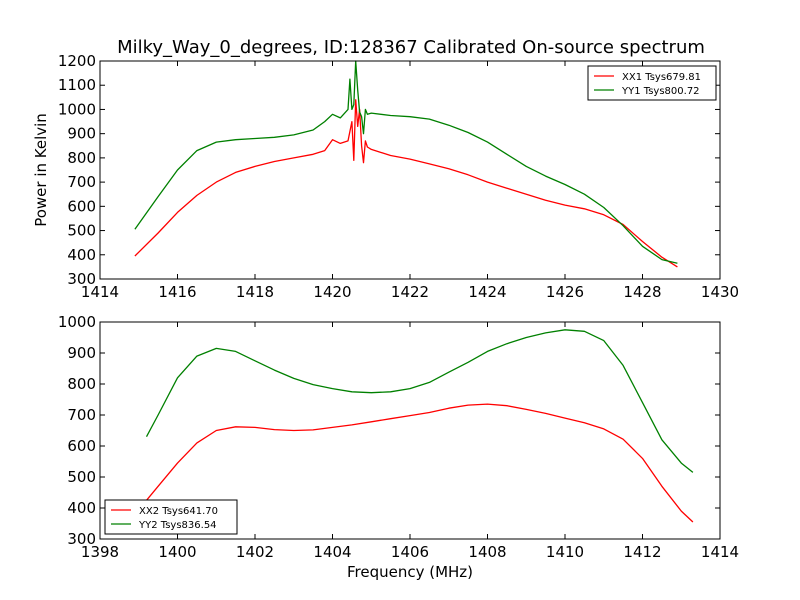 The height and width of the screenshot is (600, 800). Describe the element at coordinates (410, 572) in the screenshot. I see `x-axis-label: Frequency (MHz)` at that location.